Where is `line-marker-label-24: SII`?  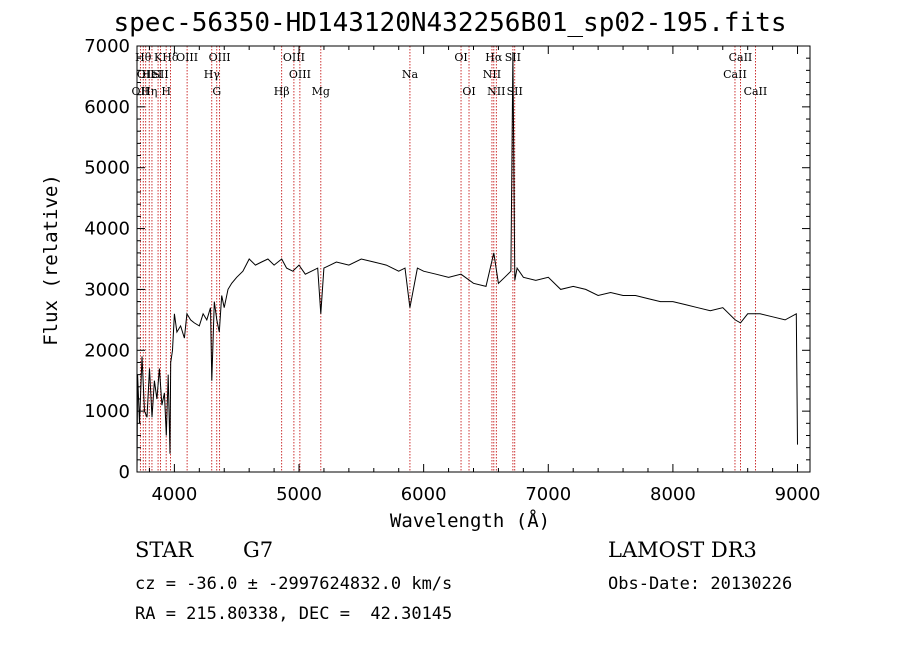
line-marker-label-24: SII is located at coordinates (515, 91).